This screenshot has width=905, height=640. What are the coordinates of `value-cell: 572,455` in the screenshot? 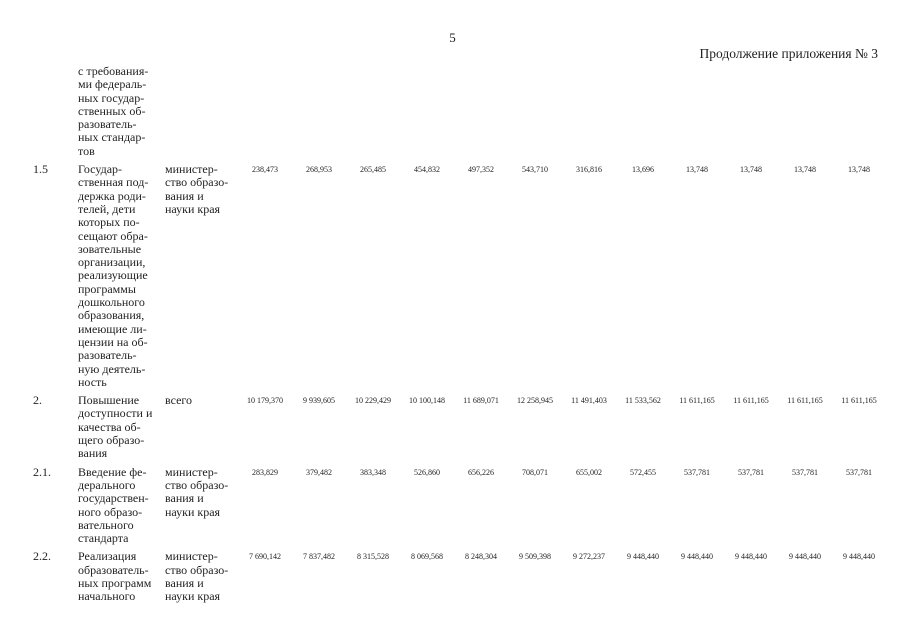 It's located at (643, 472).